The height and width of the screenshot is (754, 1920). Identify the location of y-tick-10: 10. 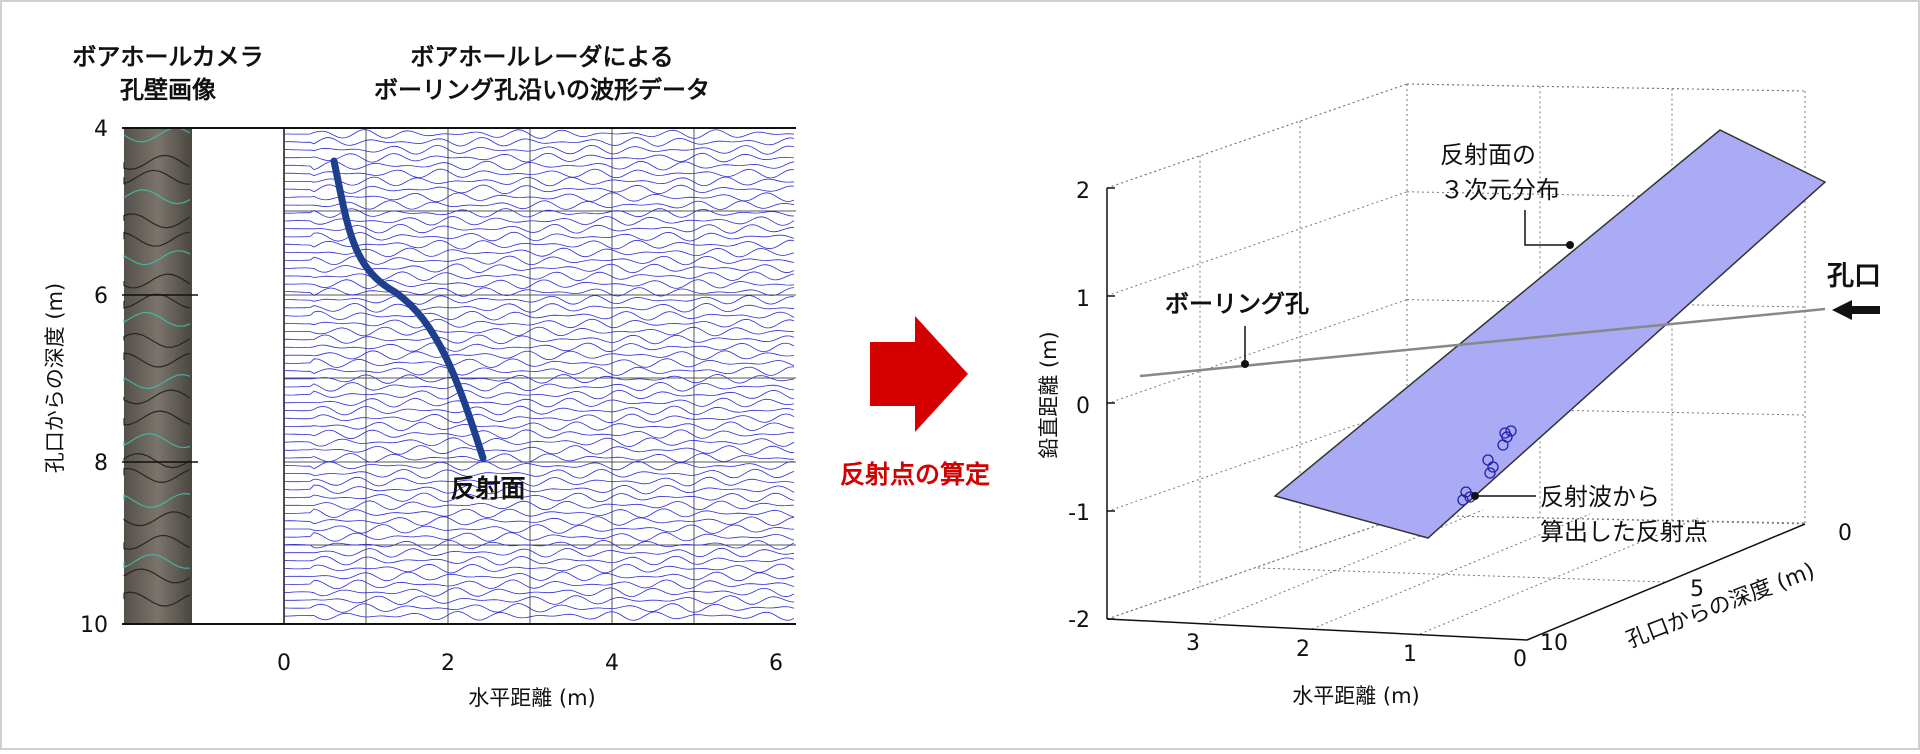
(94, 625).